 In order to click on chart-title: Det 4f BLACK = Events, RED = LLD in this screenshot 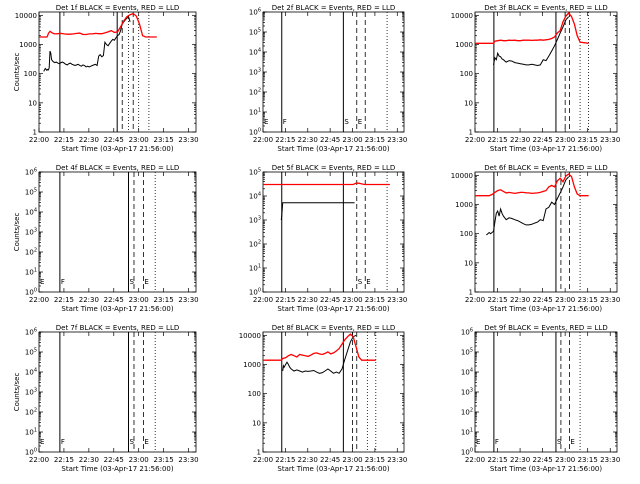, I will do `click(117, 168)`.